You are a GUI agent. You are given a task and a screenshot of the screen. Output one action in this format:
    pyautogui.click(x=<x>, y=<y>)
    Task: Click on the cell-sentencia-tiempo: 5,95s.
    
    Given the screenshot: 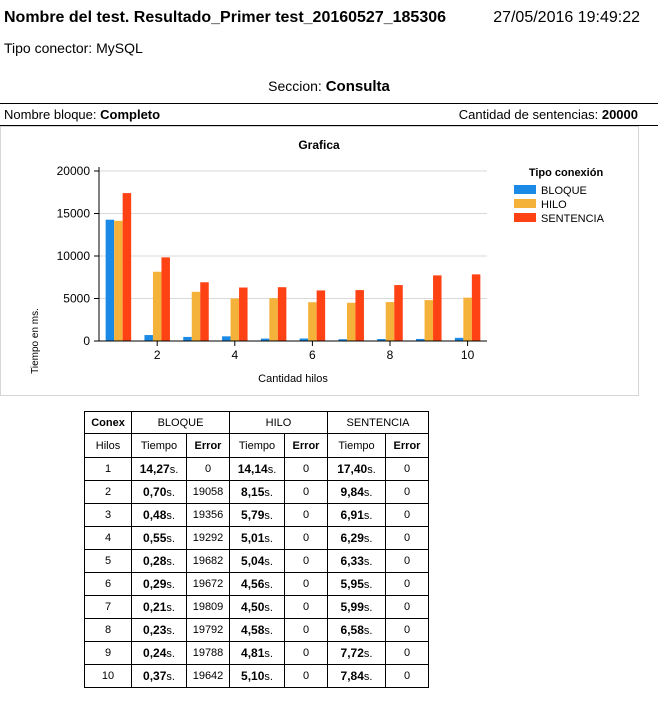 What is the action you would take?
    pyautogui.click(x=356, y=584)
    